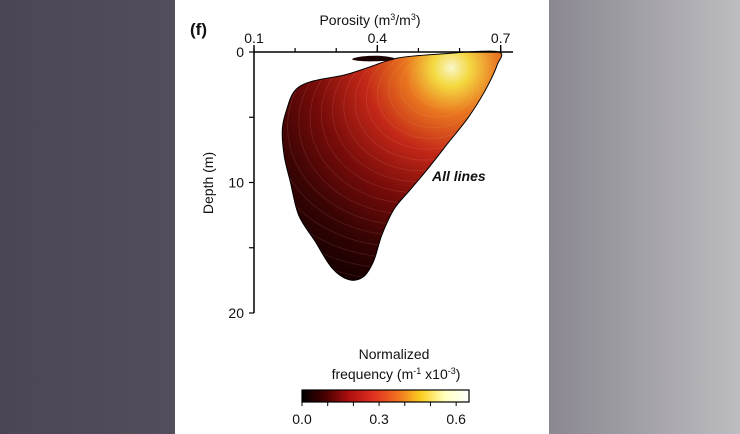 Image resolution: width=740 pixels, height=434 pixels. Describe the element at coordinates (198, 29) in the screenshot. I see `panel-label: (f)` at that location.